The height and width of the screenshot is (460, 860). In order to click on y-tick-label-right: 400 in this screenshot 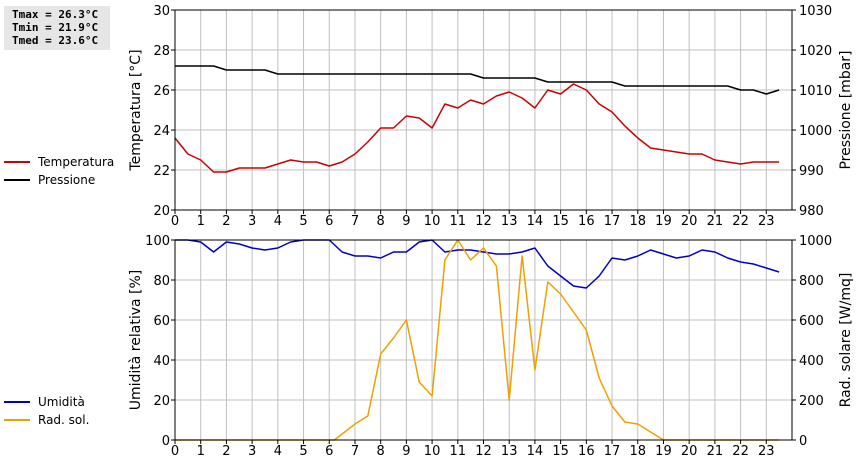, I will do `click(811, 361)`.